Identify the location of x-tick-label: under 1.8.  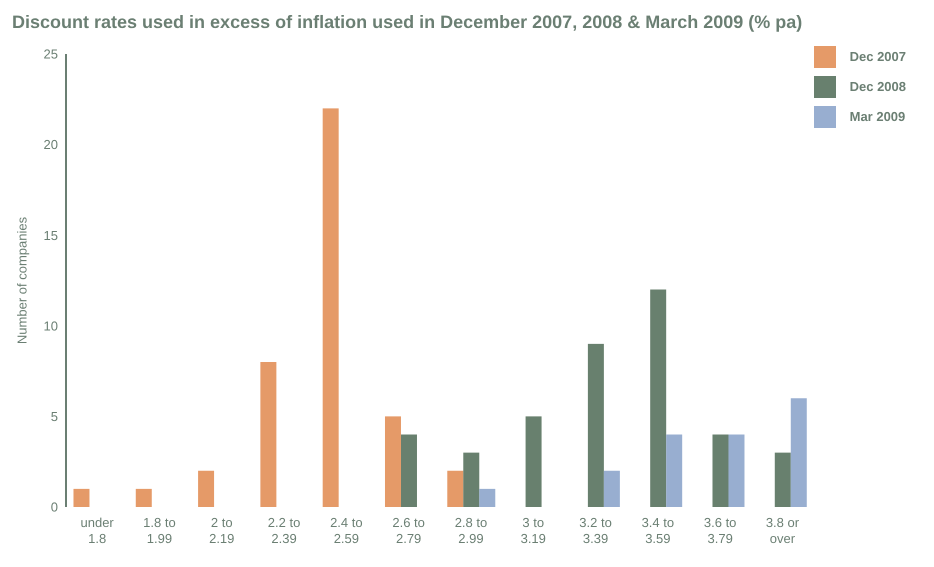
(97, 530).